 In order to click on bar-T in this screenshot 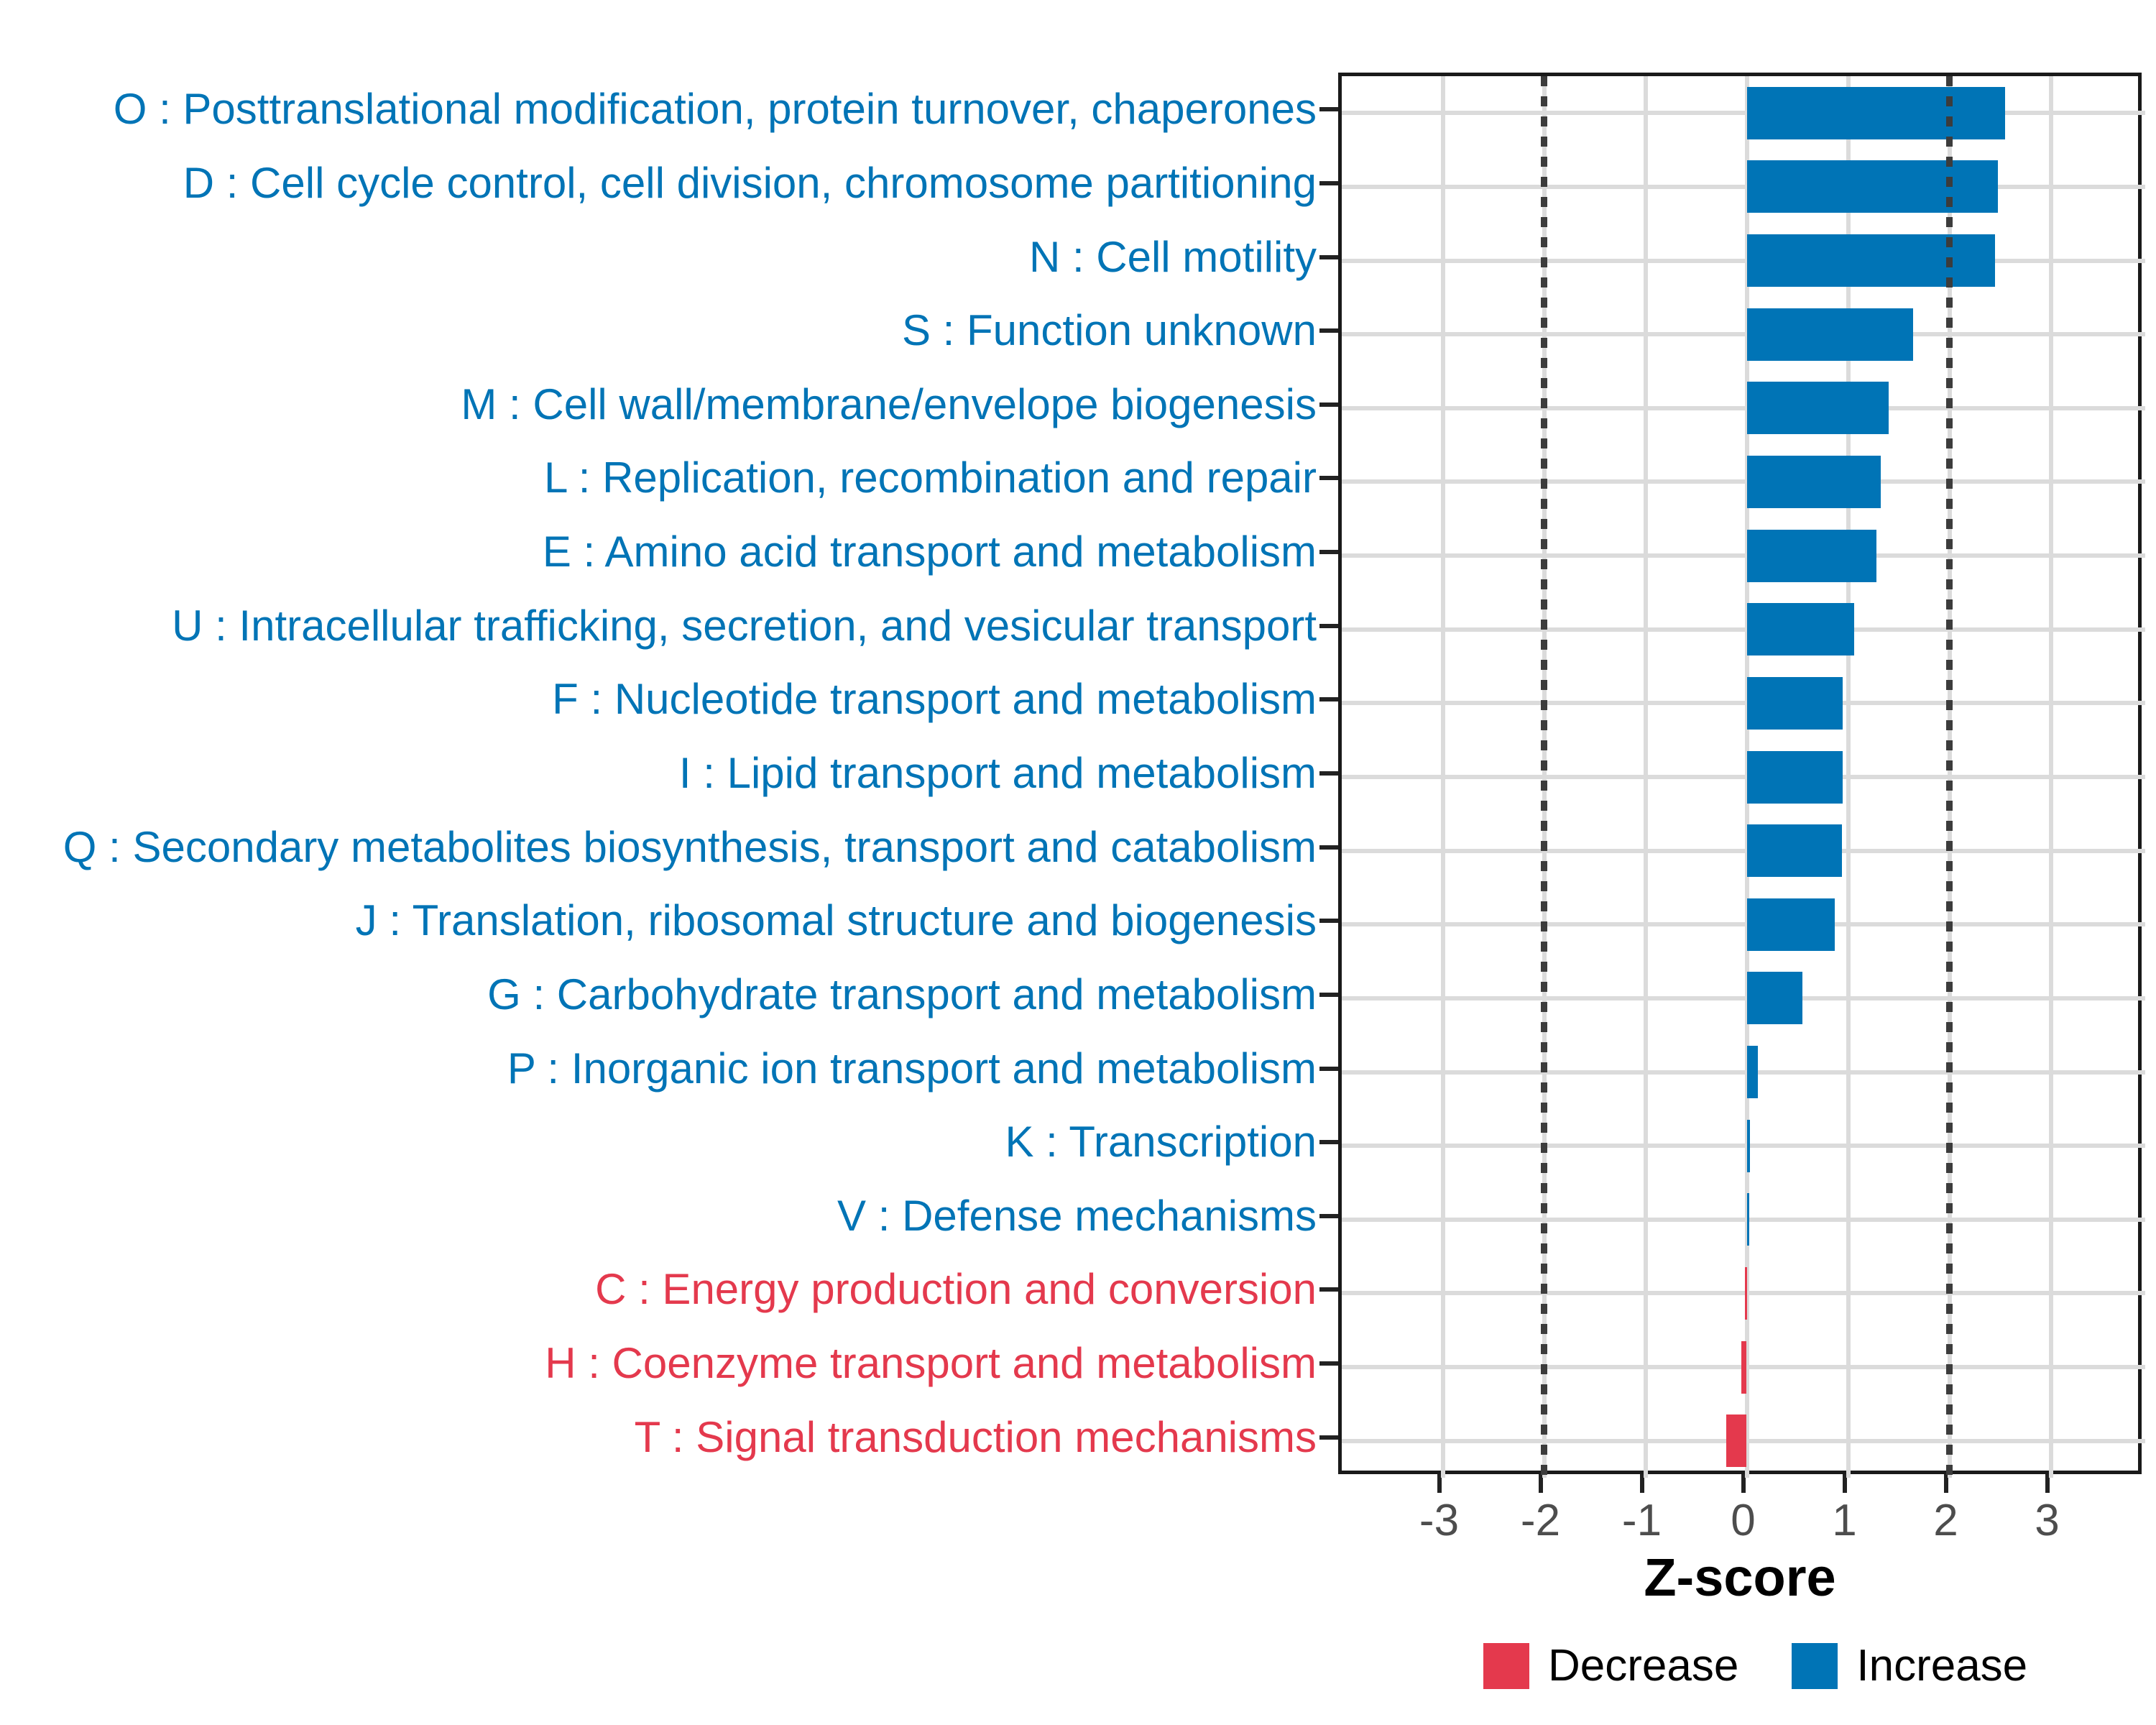, I will do `click(1737, 1441)`.